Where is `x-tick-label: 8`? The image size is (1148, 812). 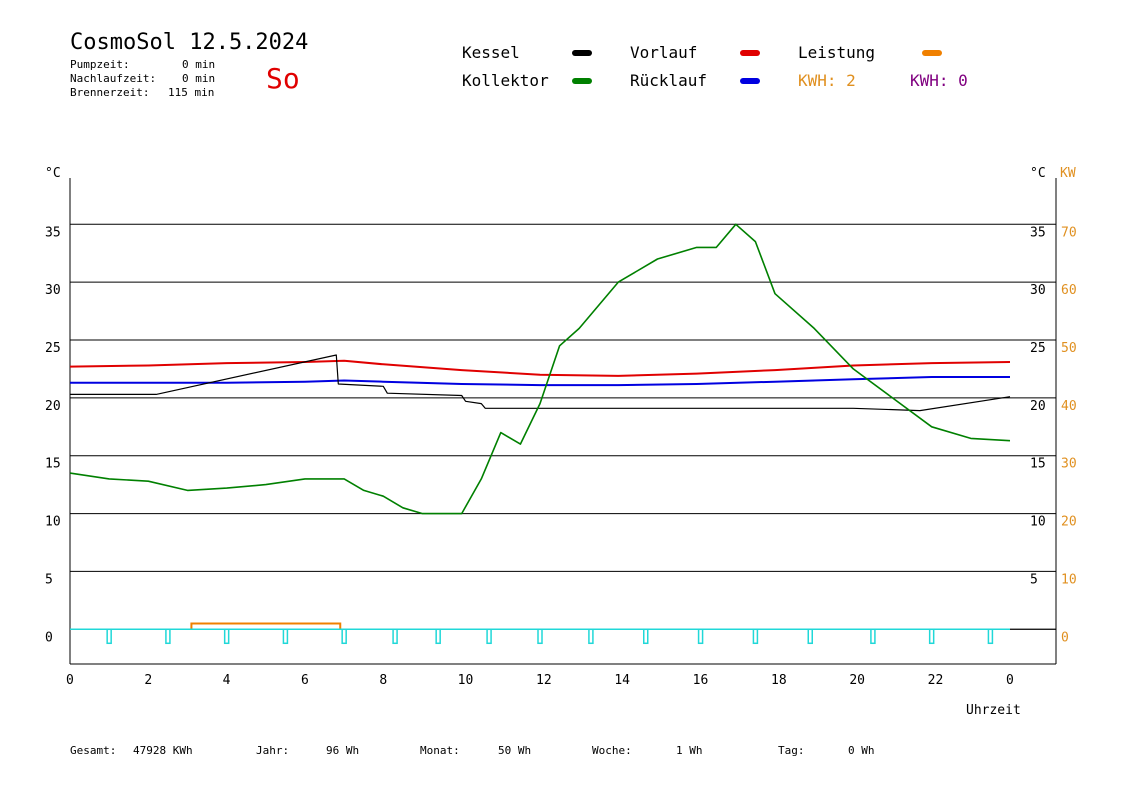 x-tick-label: 8 is located at coordinates (383, 680).